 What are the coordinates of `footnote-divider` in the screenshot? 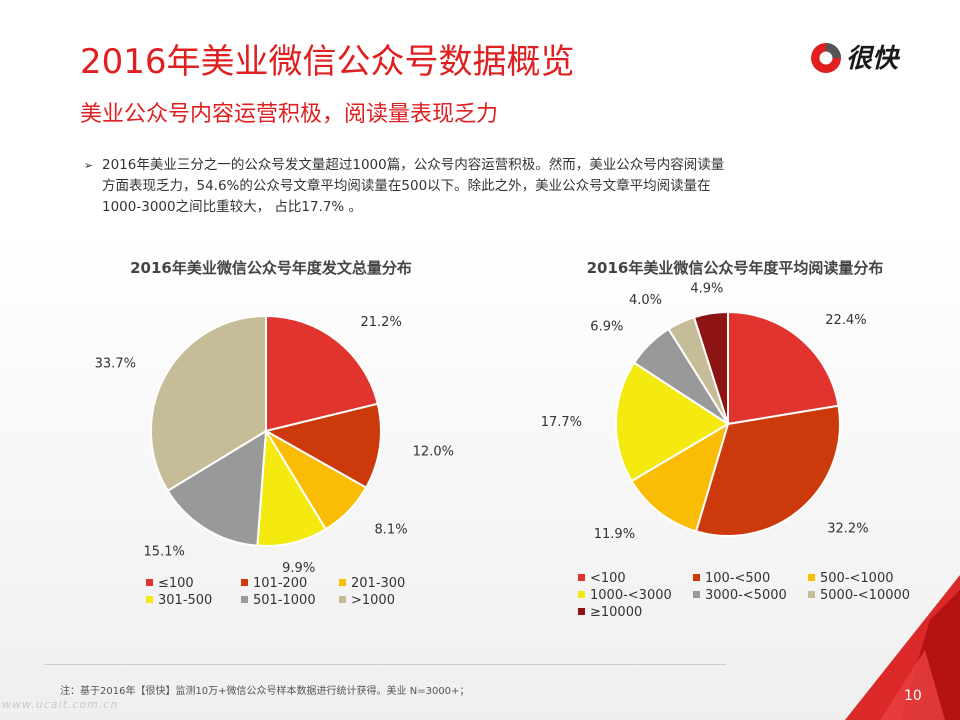 It's located at (385, 664).